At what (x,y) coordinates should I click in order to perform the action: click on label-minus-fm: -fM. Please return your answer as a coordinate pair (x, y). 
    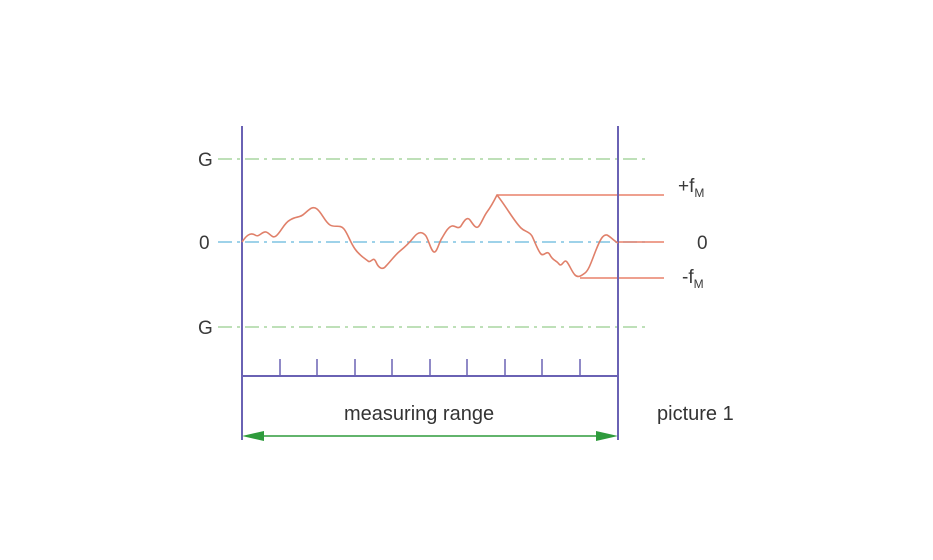
    Looking at the image, I should click on (693, 279).